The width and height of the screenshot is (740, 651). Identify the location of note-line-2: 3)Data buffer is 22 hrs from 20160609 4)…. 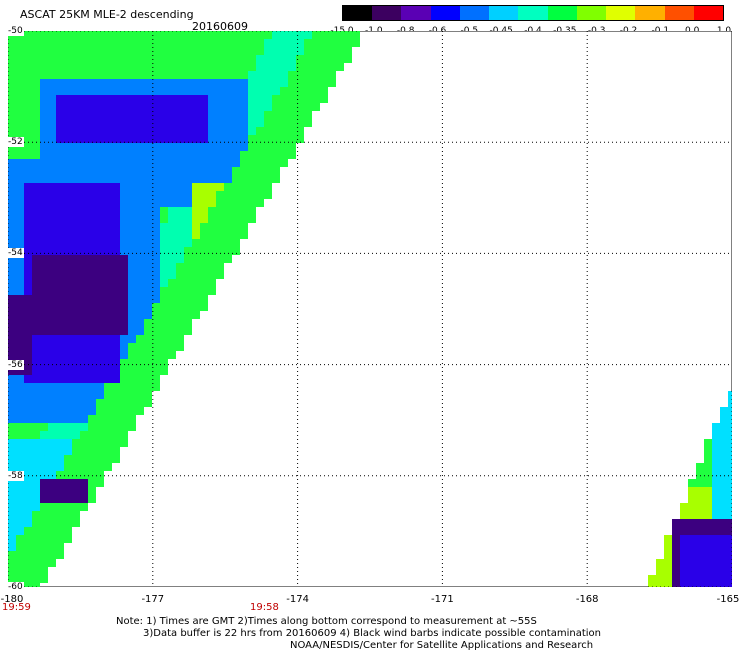
(372, 633).